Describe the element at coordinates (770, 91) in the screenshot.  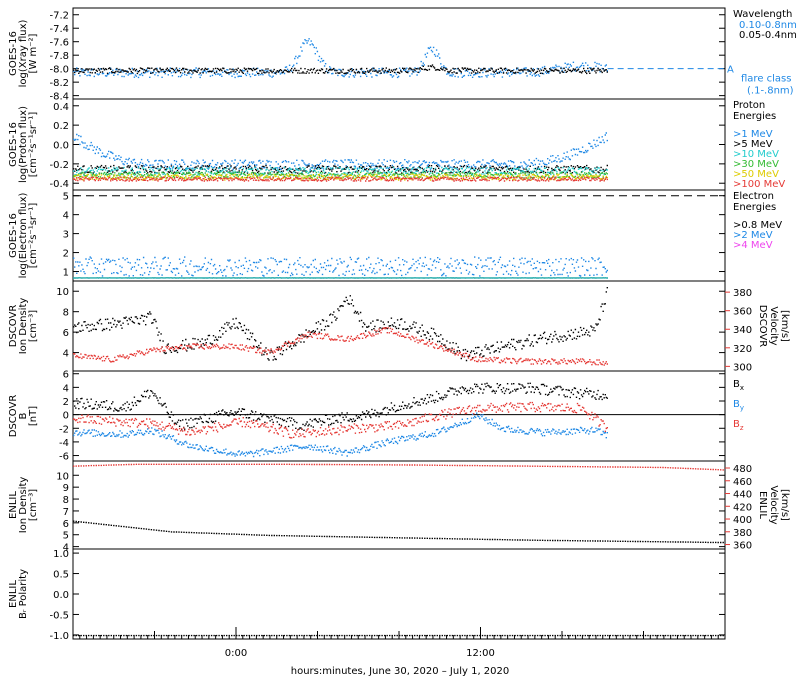
I see `flare-class-range: (.1-.8nm)` at that location.